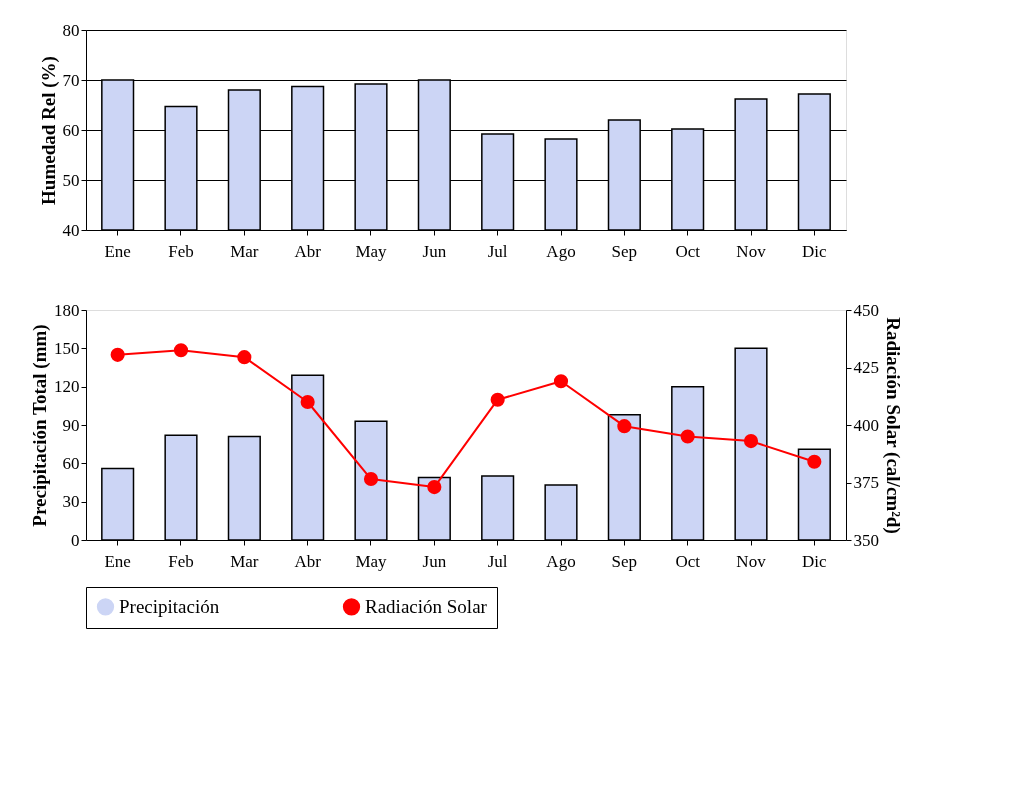  Describe the element at coordinates (71, 80) in the screenshot. I see `y-tick-label: 70` at that location.